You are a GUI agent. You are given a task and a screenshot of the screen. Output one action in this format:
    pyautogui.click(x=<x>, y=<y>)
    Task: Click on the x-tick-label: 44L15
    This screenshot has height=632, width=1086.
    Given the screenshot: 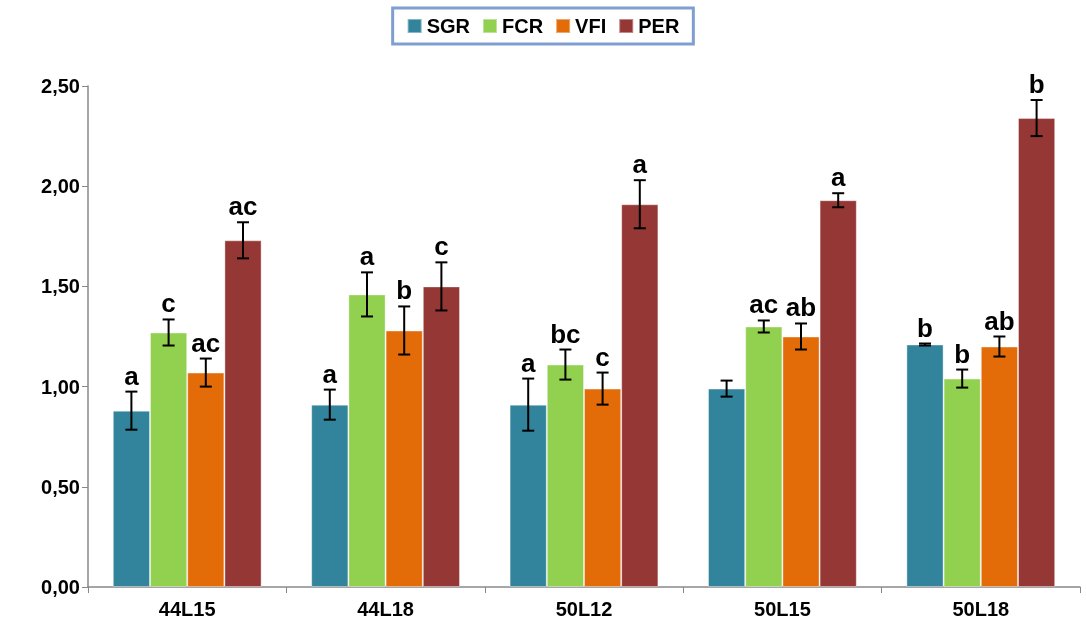 What is the action you would take?
    pyautogui.click(x=187, y=609)
    